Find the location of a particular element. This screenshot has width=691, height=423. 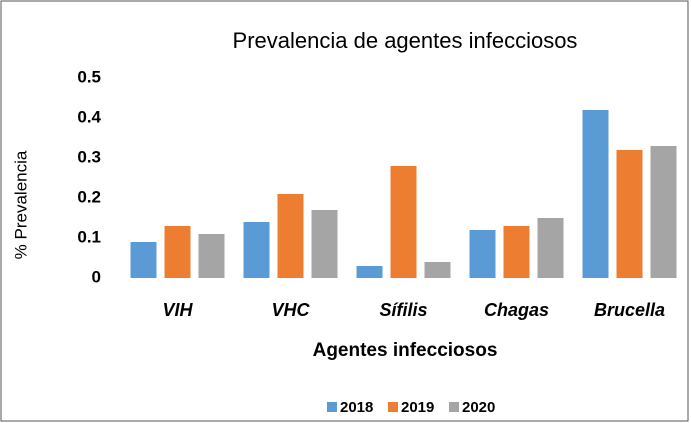

y-tick-label: 0.3 is located at coordinates (89, 156).